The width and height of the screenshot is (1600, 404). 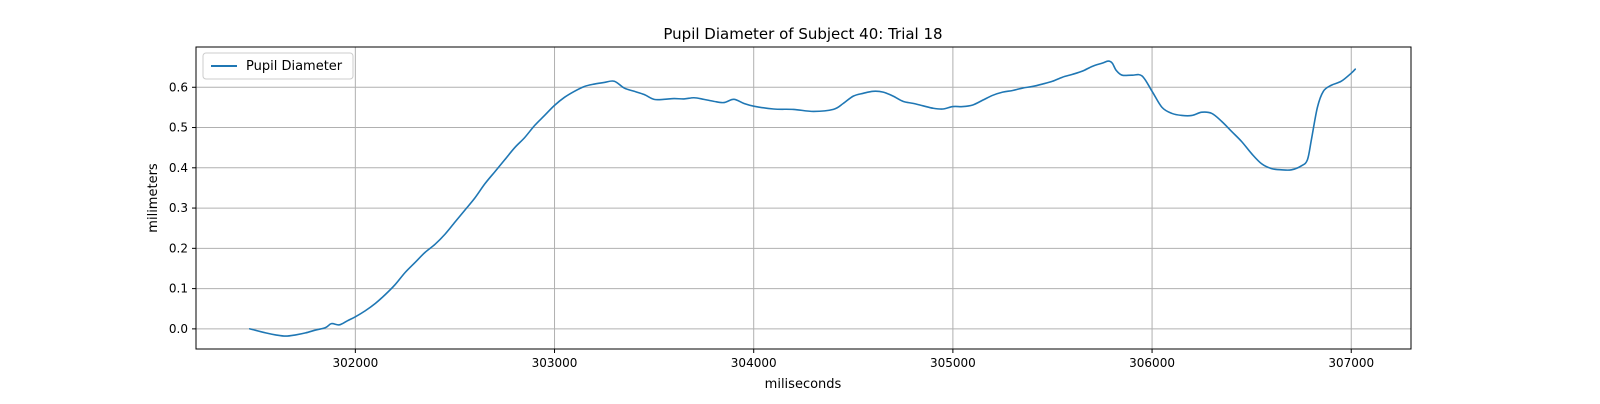 What do you see at coordinates (178, 248) in the screenshot?
I see `y-tick-label: 0.2` at bounding box center [178, 248].